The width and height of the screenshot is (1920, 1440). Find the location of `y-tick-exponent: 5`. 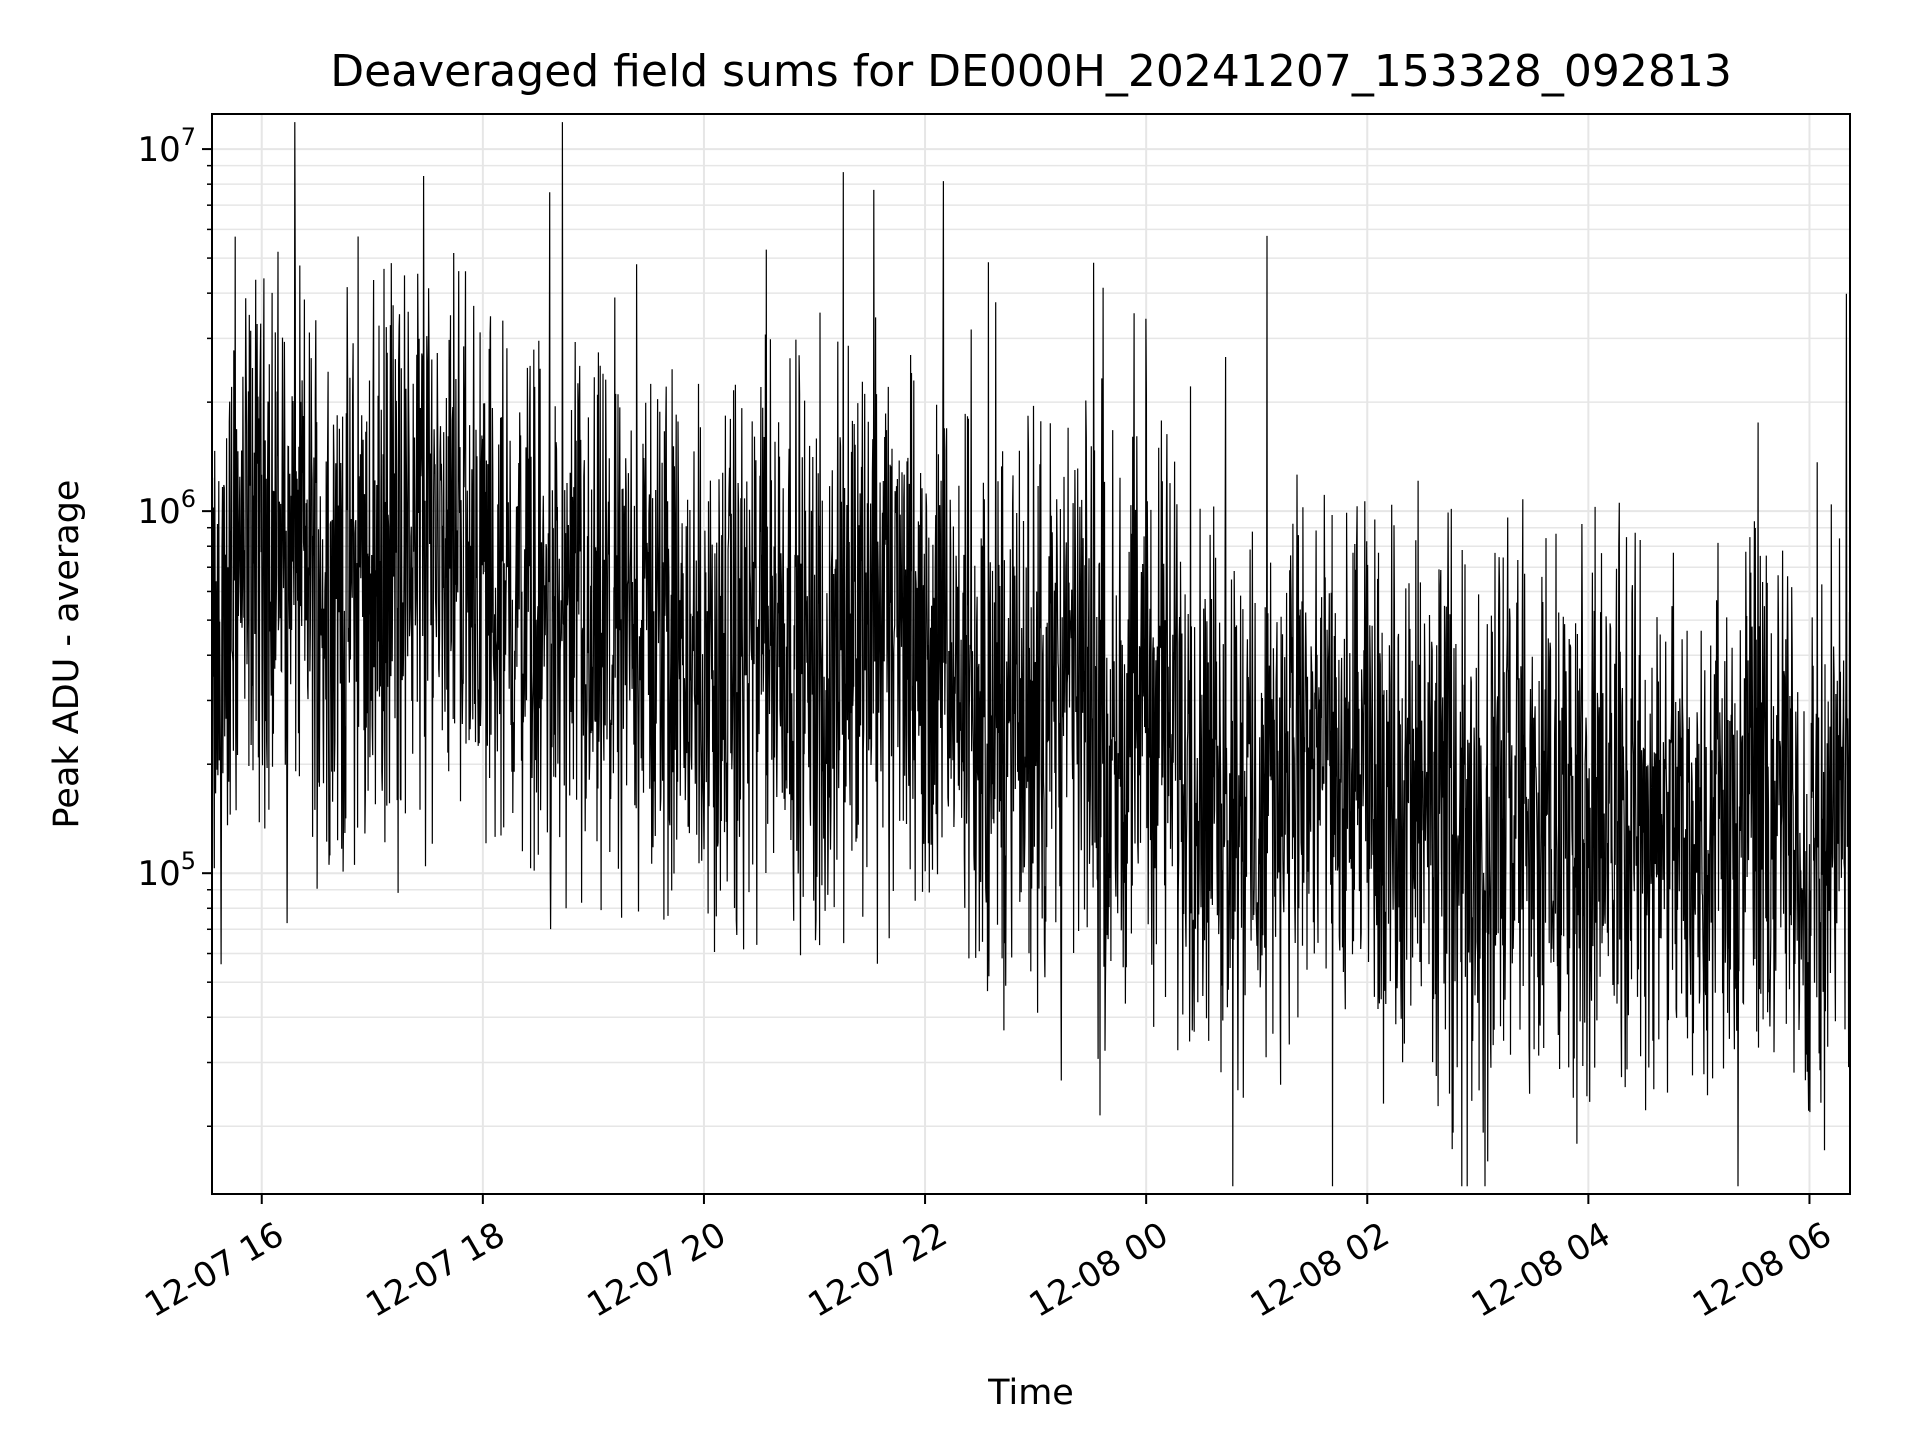

y-tick-exponent: 5 is located at coordinates (188, 861).